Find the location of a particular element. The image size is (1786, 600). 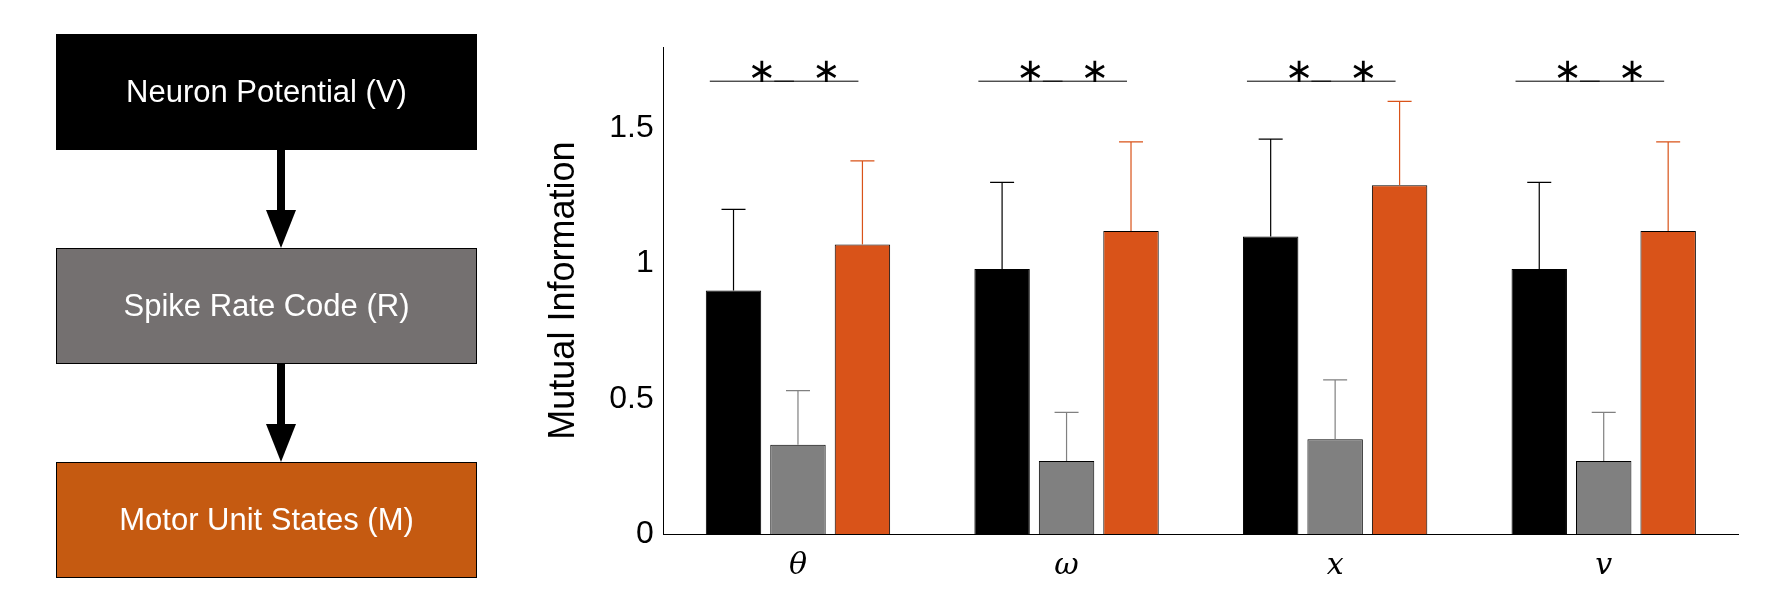

y-tick-label: 0 is located at coordinates (644, 531).